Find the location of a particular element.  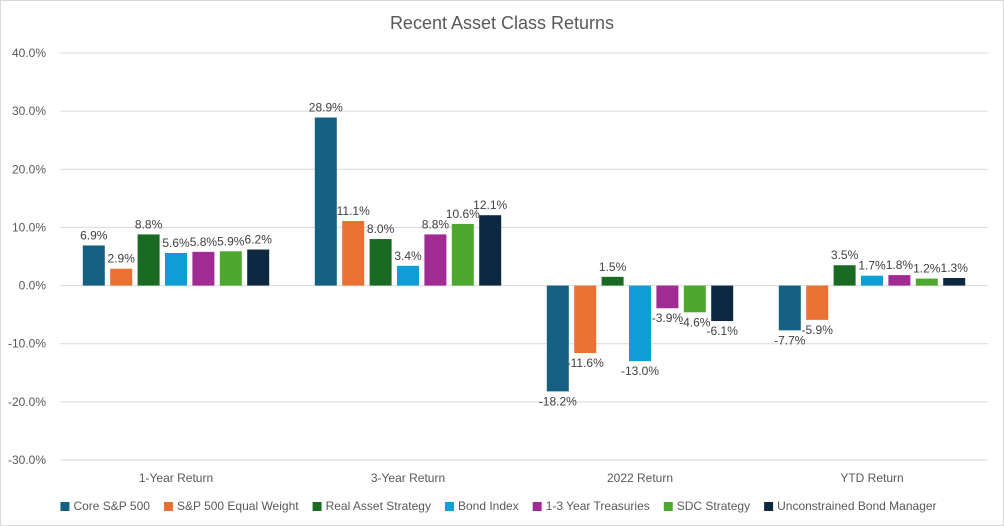

y-tick-label: 40.0% is located at coordinates (29, 53).